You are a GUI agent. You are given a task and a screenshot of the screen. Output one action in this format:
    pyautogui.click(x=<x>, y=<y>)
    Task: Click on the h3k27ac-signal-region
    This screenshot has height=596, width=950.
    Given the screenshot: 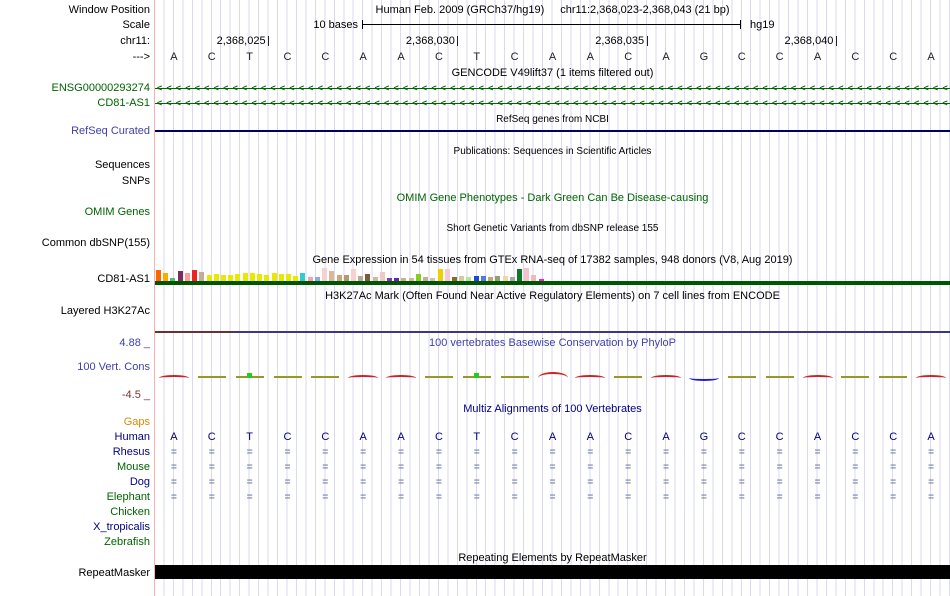 What is the action you would take?
    pyautogui.click(x=552, y=316)
    